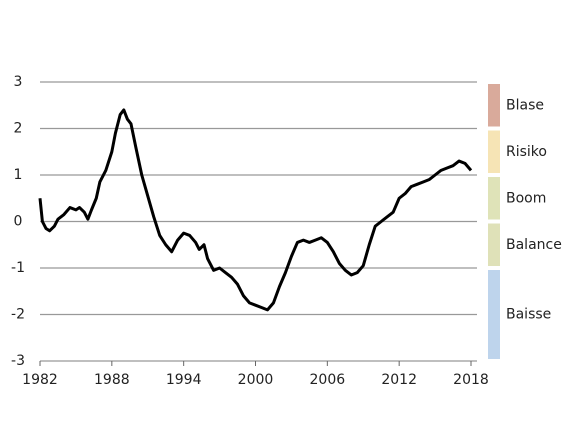 The height and width of the screenshot is (435, 580). What do you see at coordinates (112, 380) in the screenshot?
I see `x-tick-label: 1988` at bounding box center [112, 380].